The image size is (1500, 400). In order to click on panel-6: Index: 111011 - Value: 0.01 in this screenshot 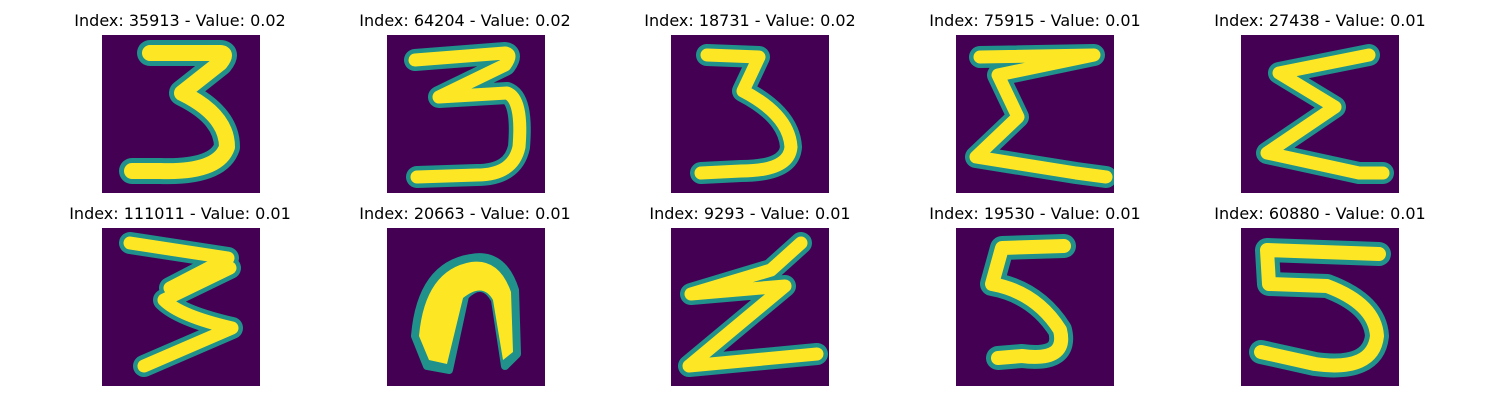, I will do `click(180, 289)`.